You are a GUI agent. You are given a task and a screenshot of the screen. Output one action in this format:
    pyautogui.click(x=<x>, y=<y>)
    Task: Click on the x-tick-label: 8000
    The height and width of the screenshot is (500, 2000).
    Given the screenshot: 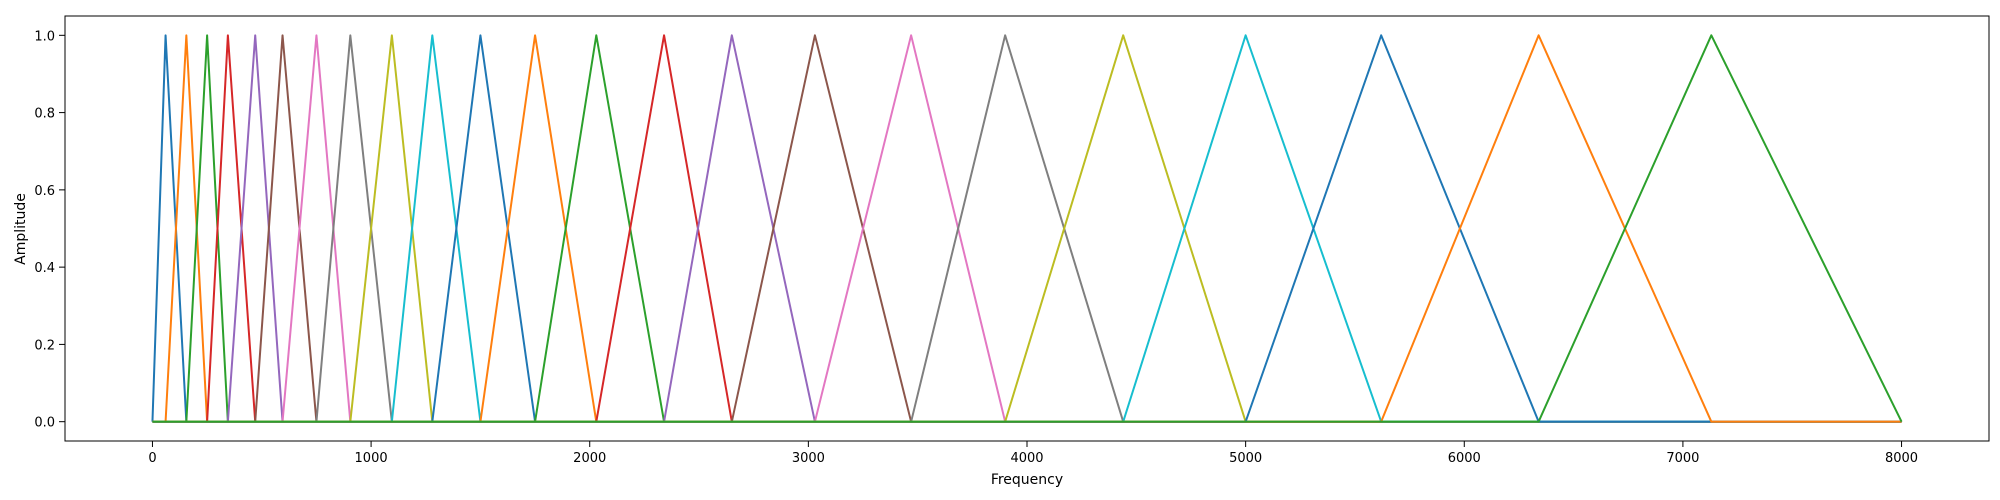 What is the action you would take?
    pyautogui.click(x=1901, y=458)
    